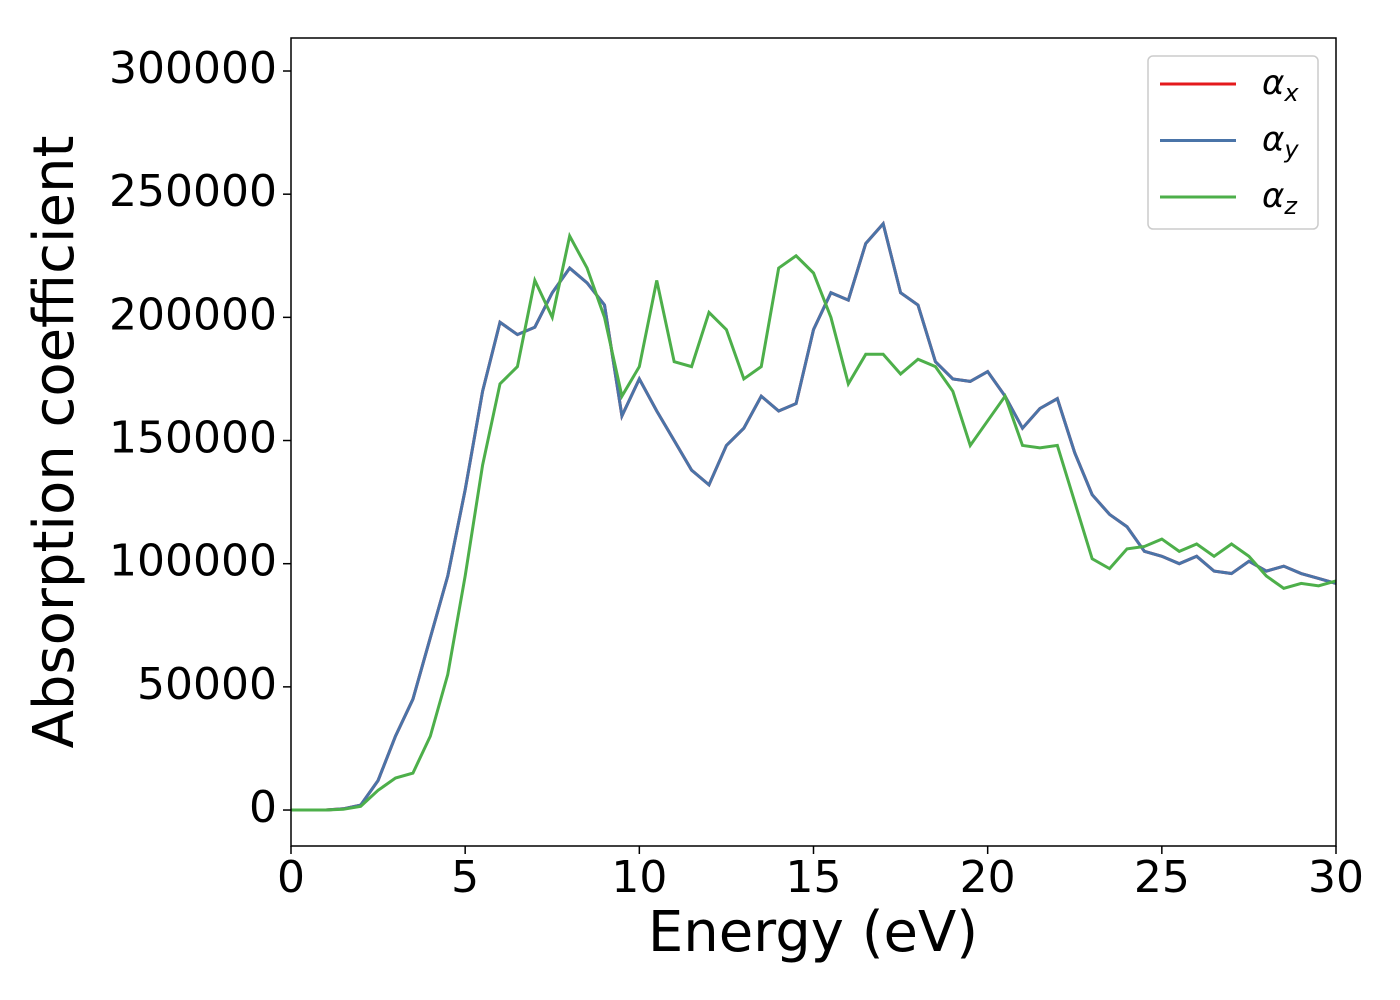 The width and height of the screenshot is (1400, 1000). What do you see at coordinates (291, 877) in the screenshot?
I see `x-tick-label: 0` at bounding box center [291, 877].